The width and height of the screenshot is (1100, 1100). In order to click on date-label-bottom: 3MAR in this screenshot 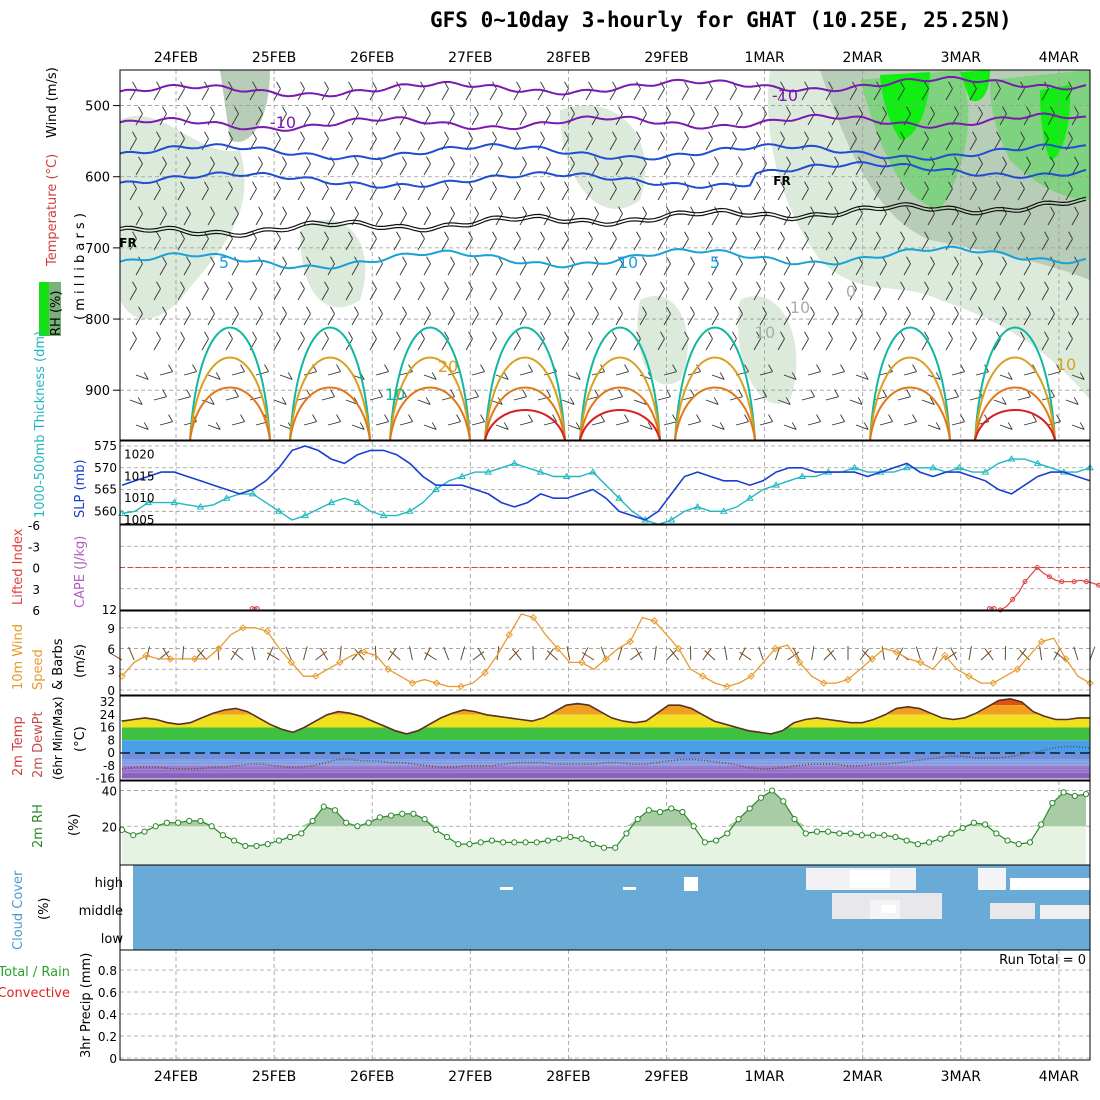, I will do `click(961, 1077)`.